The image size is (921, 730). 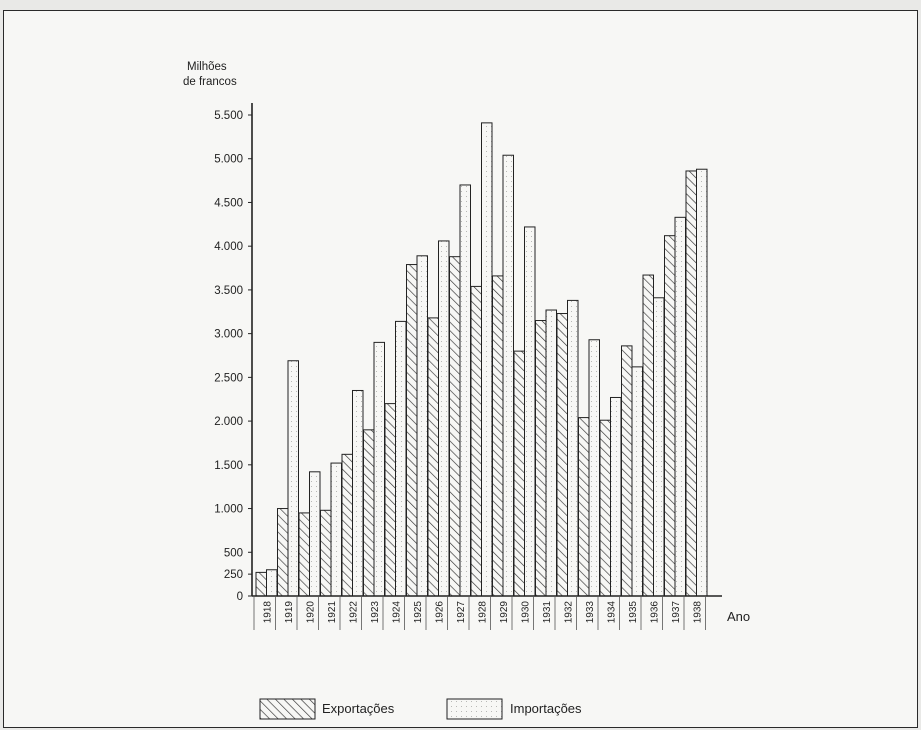 What do you see at coordinates (702, 382) in the screenshot?
I see `bar-imports-1938` at bounding box center [702, 382].